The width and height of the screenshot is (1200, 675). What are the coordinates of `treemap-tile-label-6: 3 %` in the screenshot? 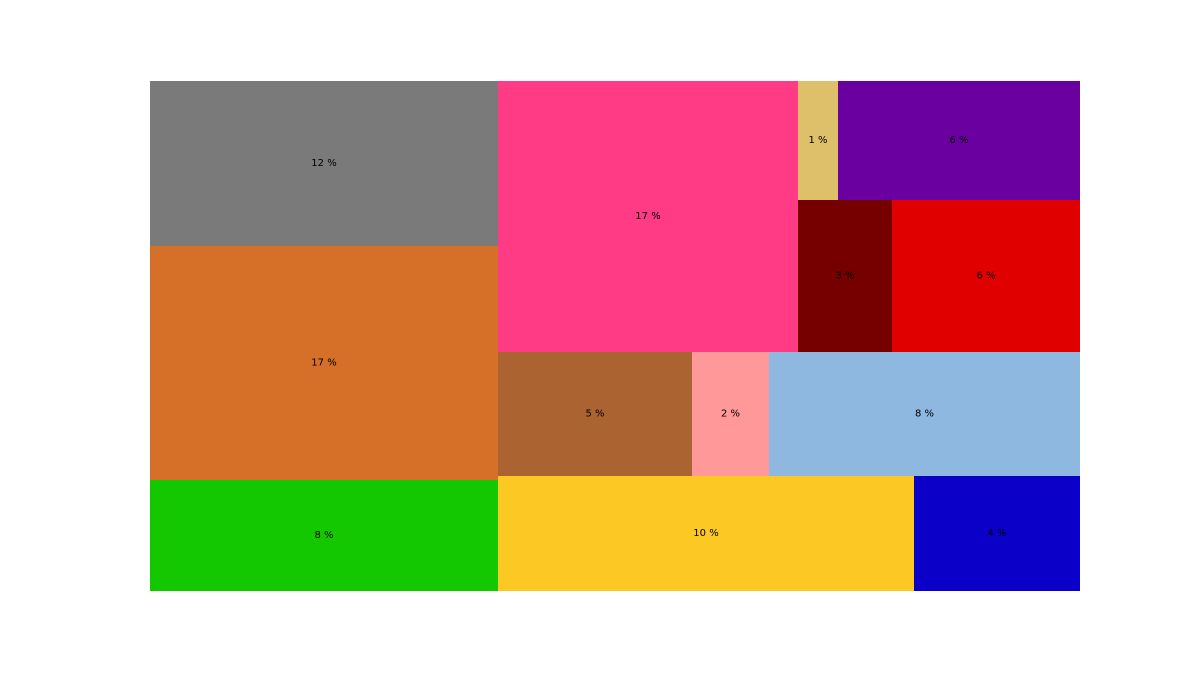 It's located at (844, 276).